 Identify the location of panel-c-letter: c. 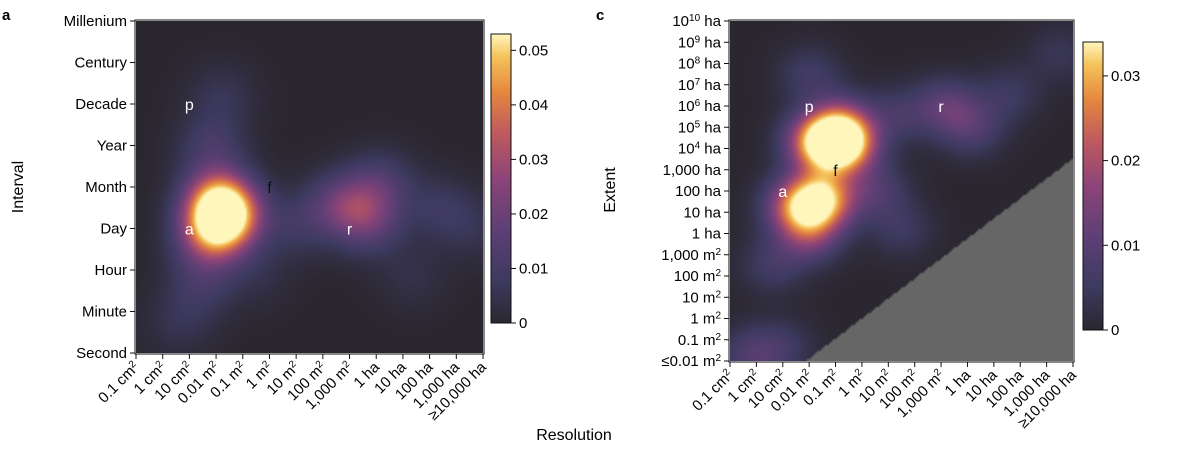
(600, 15).